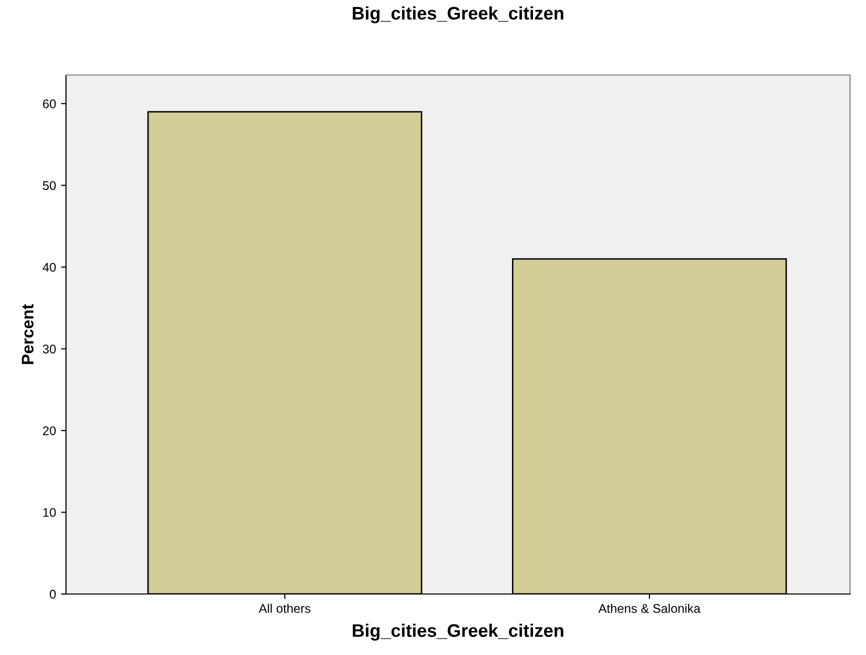 This screenshot has width=866, height=655. I want to click on y-tick-label: 10, so click(49, 512).